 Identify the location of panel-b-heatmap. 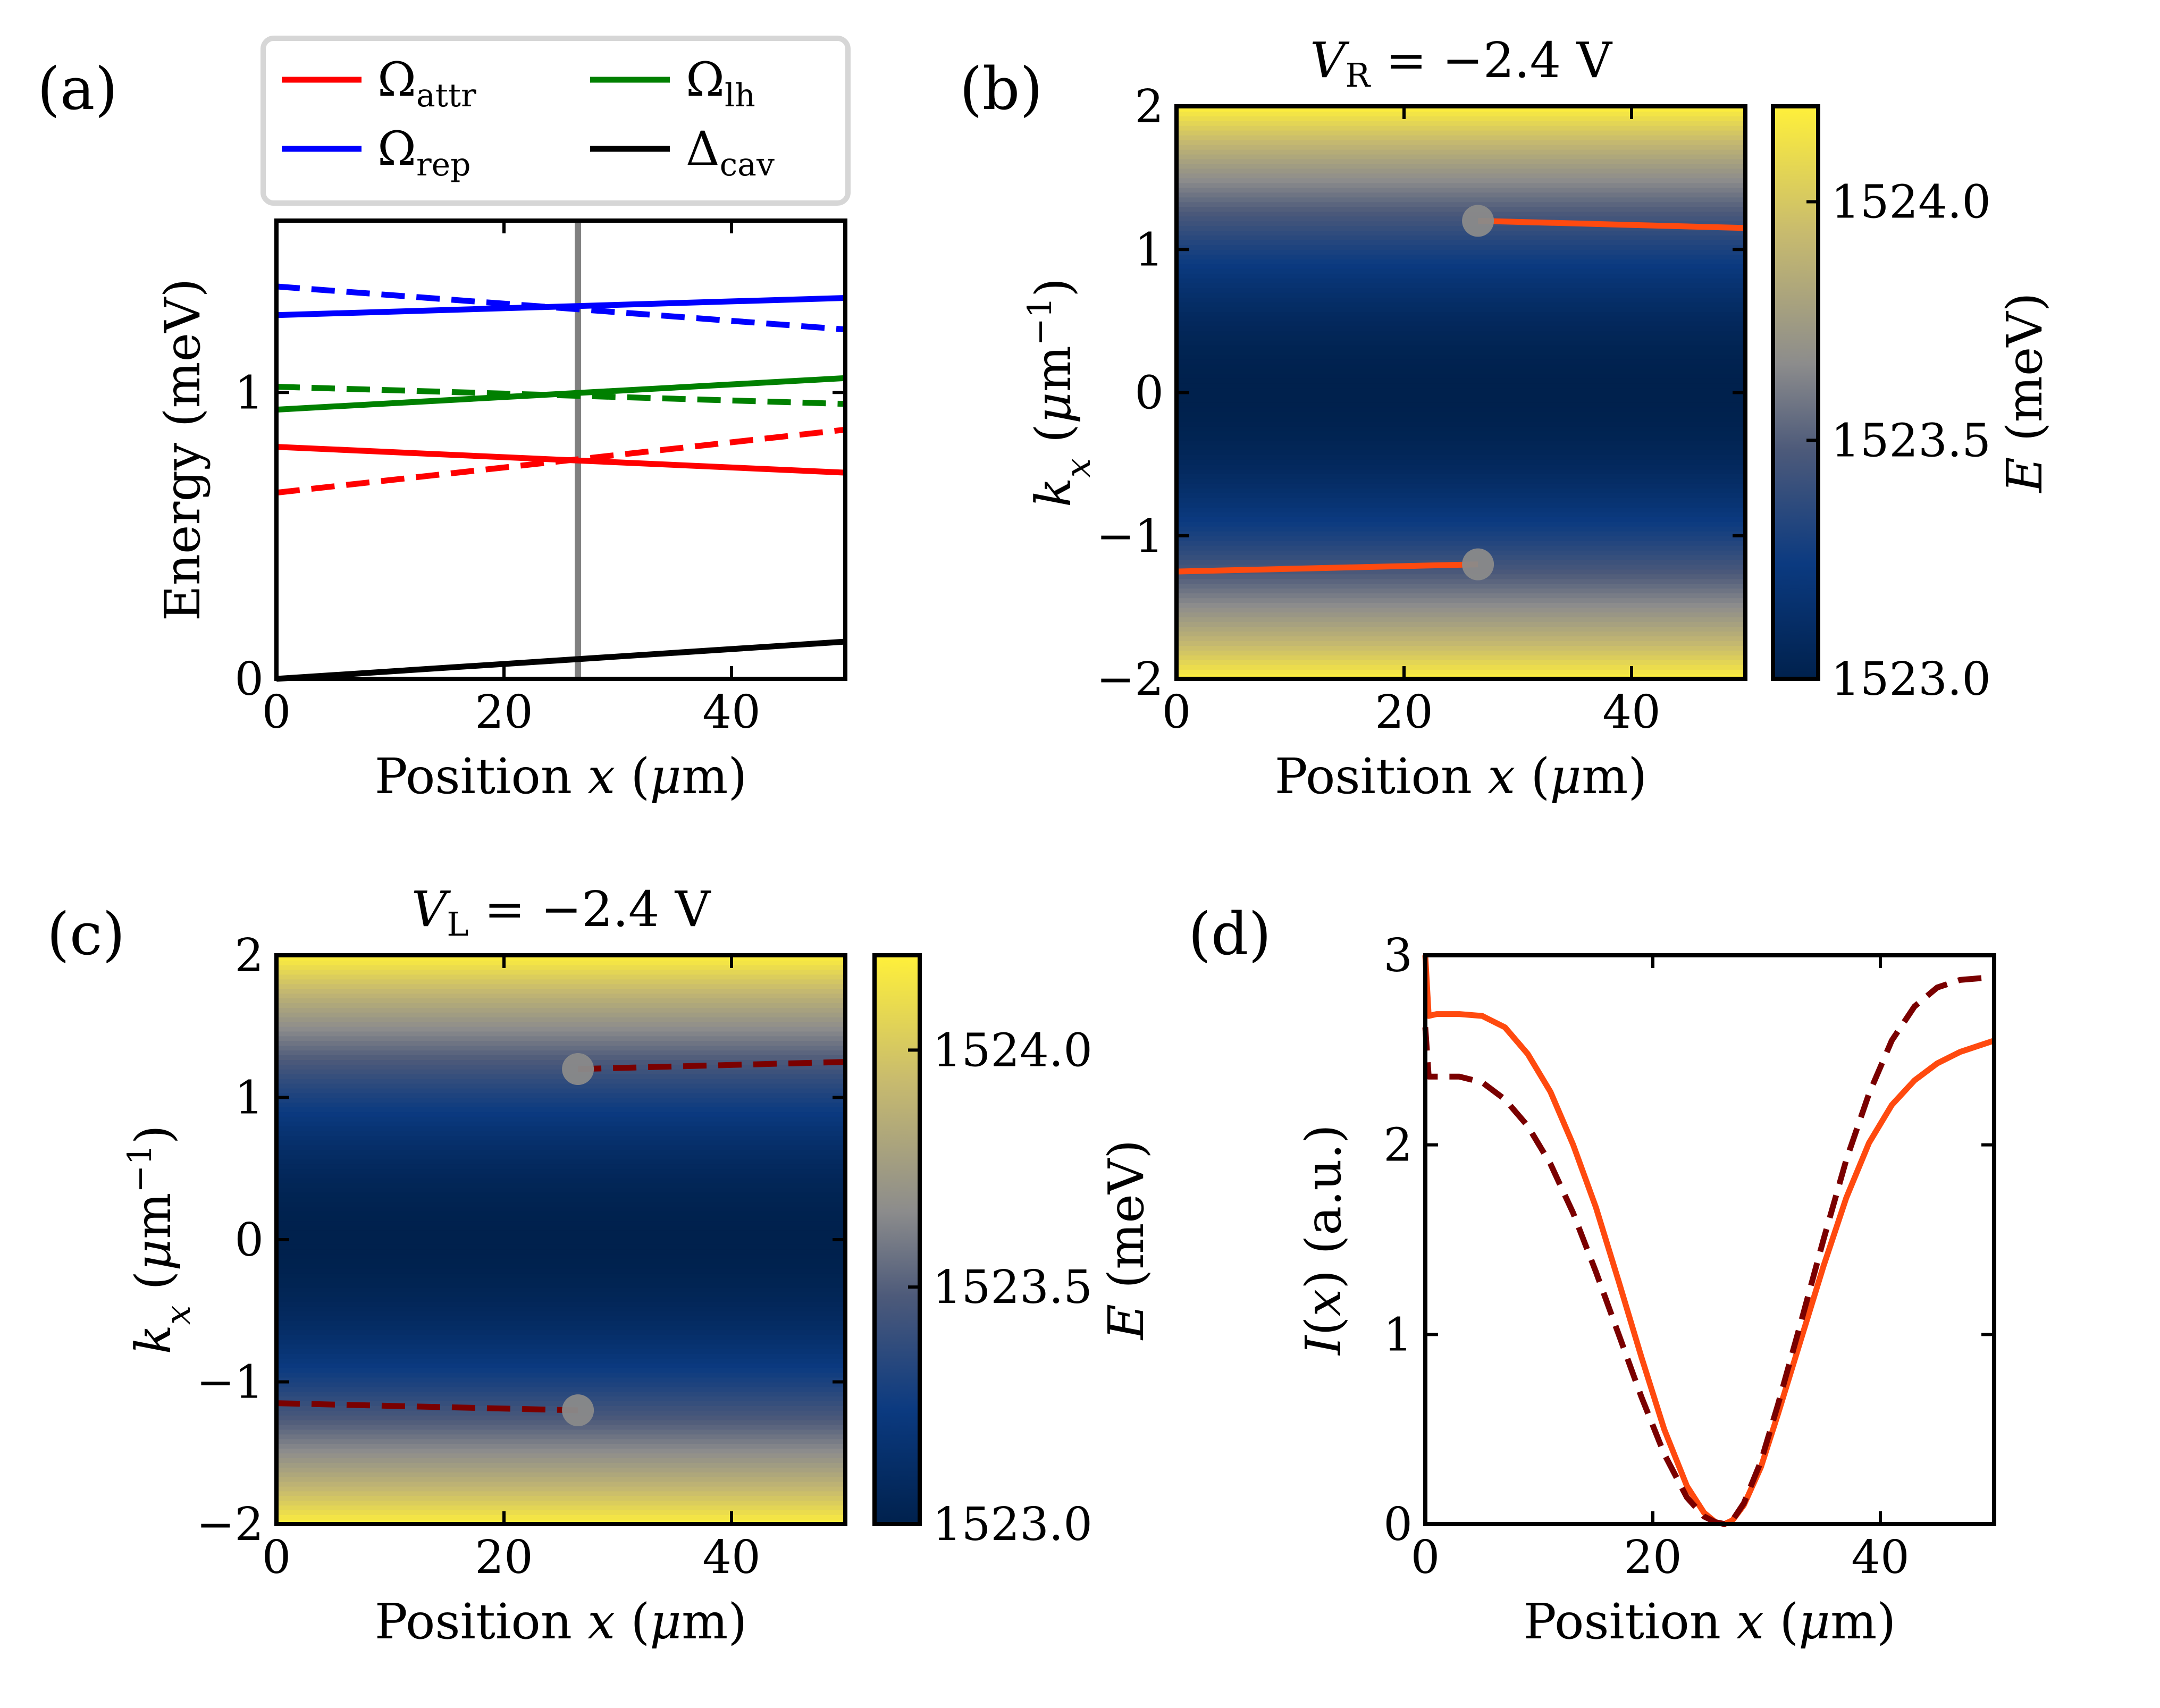
(1460, 392).